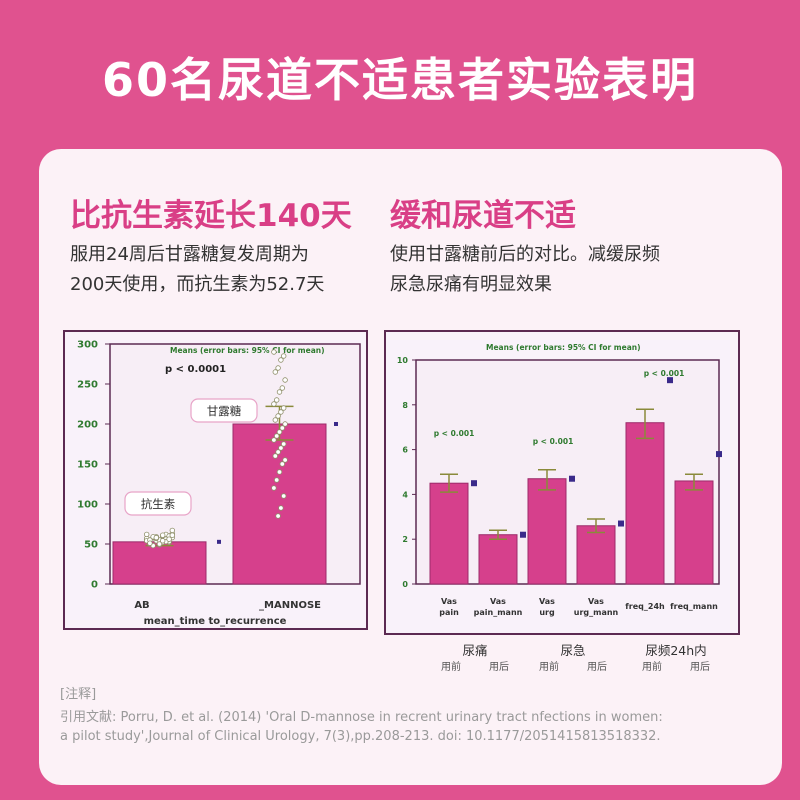  Describe the element at coordinates (676, 650) in the screenshot. I see `group-label: 尿频24h内` at that location.